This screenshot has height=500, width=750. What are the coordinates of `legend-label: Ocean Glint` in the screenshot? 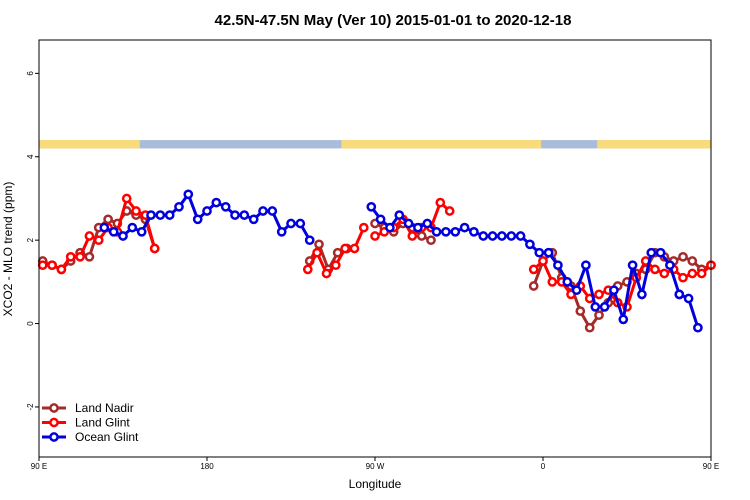 It's located at (107, 437).